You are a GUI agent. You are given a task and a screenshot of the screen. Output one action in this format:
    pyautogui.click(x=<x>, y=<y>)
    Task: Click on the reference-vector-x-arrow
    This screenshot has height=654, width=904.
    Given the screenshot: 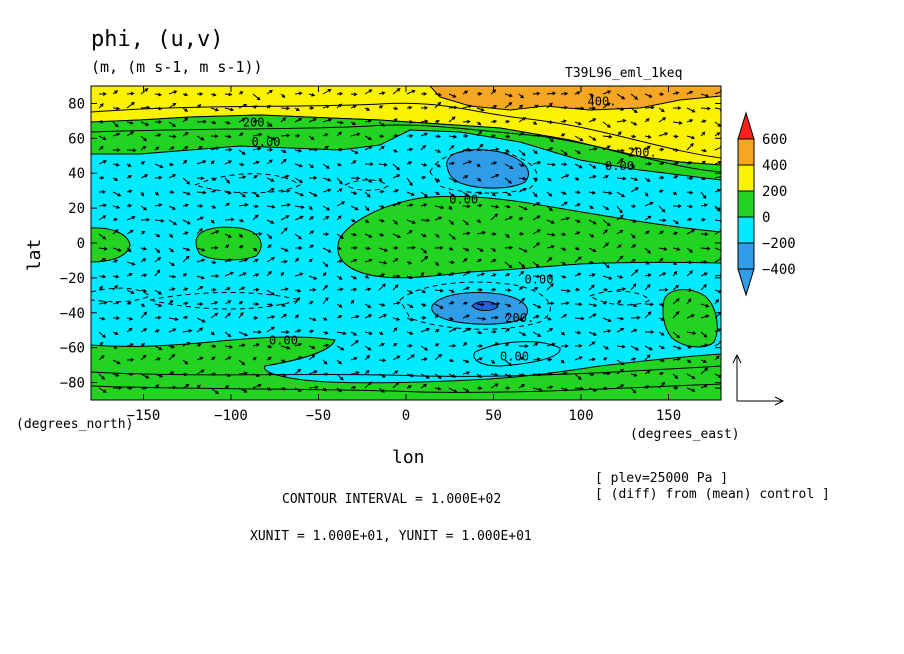 What is the action you would take?
    pyautogui.click(x=761, y=401)
    